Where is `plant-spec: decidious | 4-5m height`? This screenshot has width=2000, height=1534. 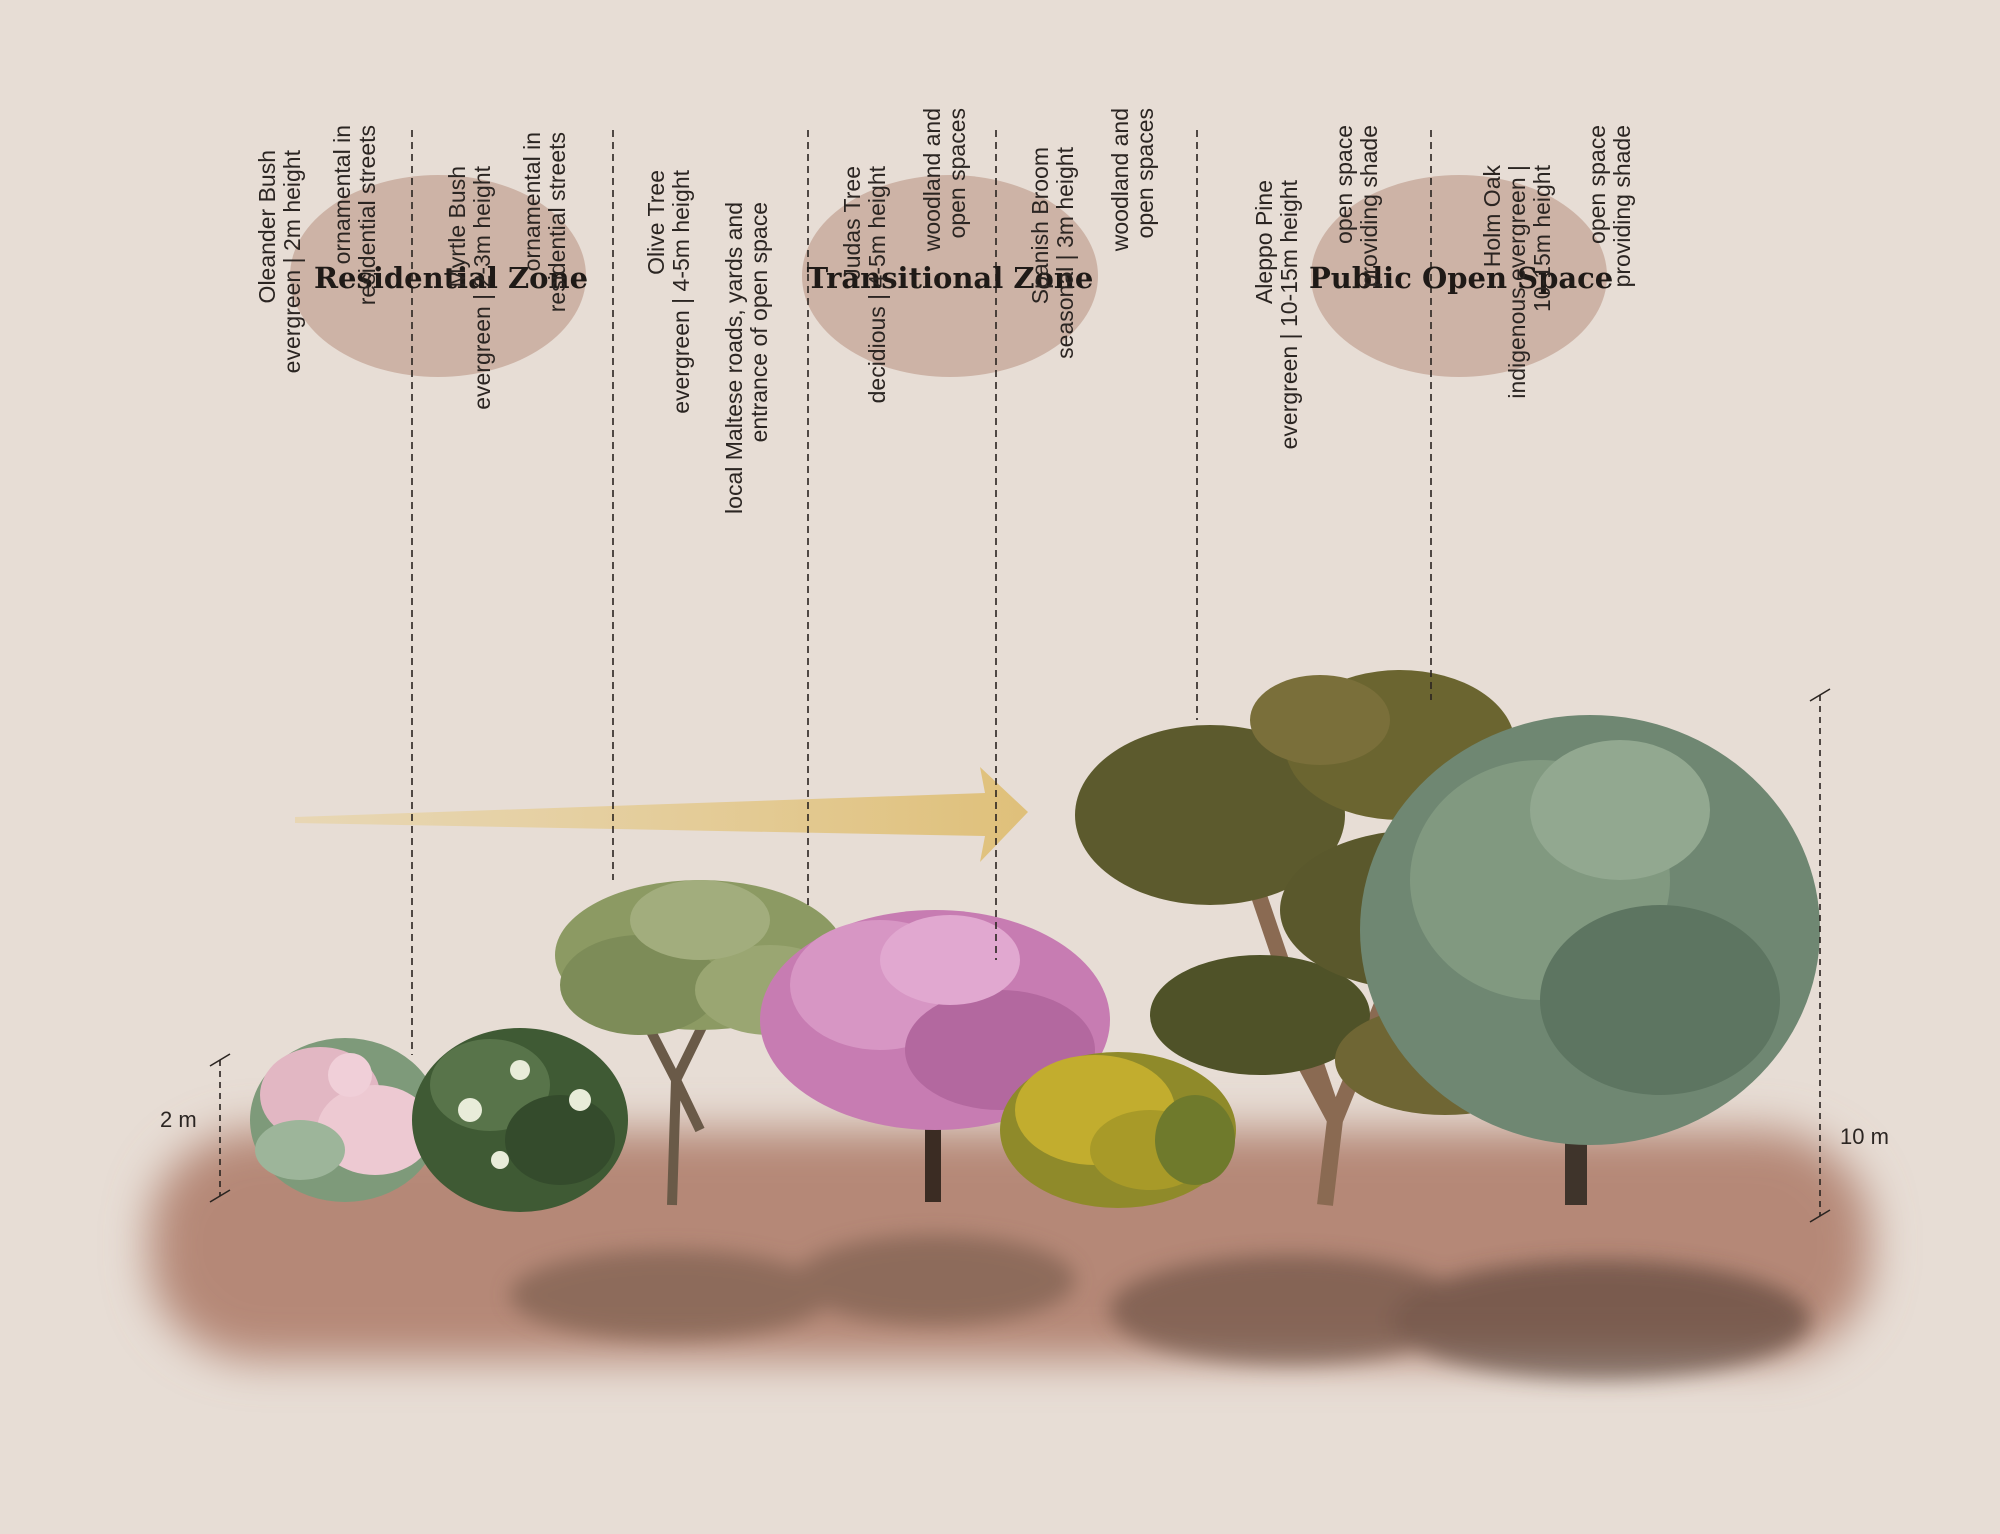
plant-spec: decidious | 4-5m height is located at coordinates (877, 285).